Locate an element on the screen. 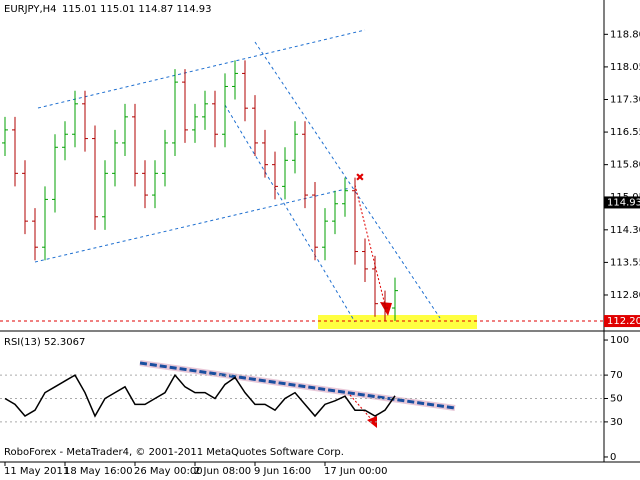 The image size is (640, 480). y-tick-label: 116.55 is located at coordinates (625, 132).